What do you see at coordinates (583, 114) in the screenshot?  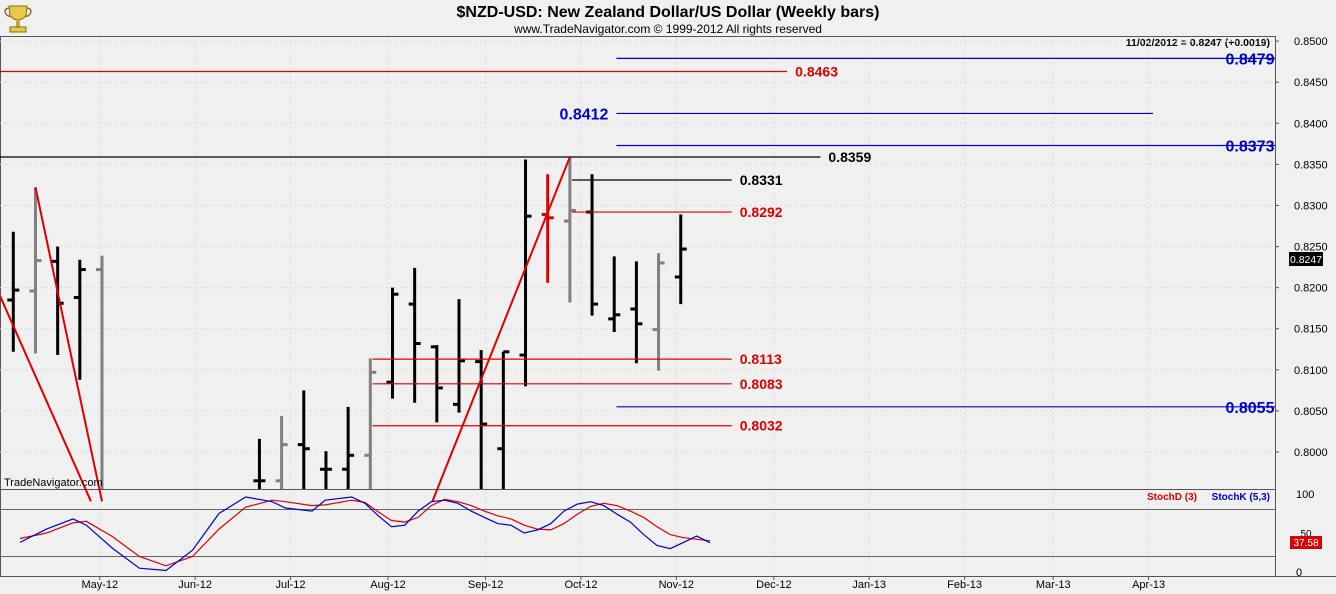 I see `level-label: 0.8412` at bounding box center [583, 114].